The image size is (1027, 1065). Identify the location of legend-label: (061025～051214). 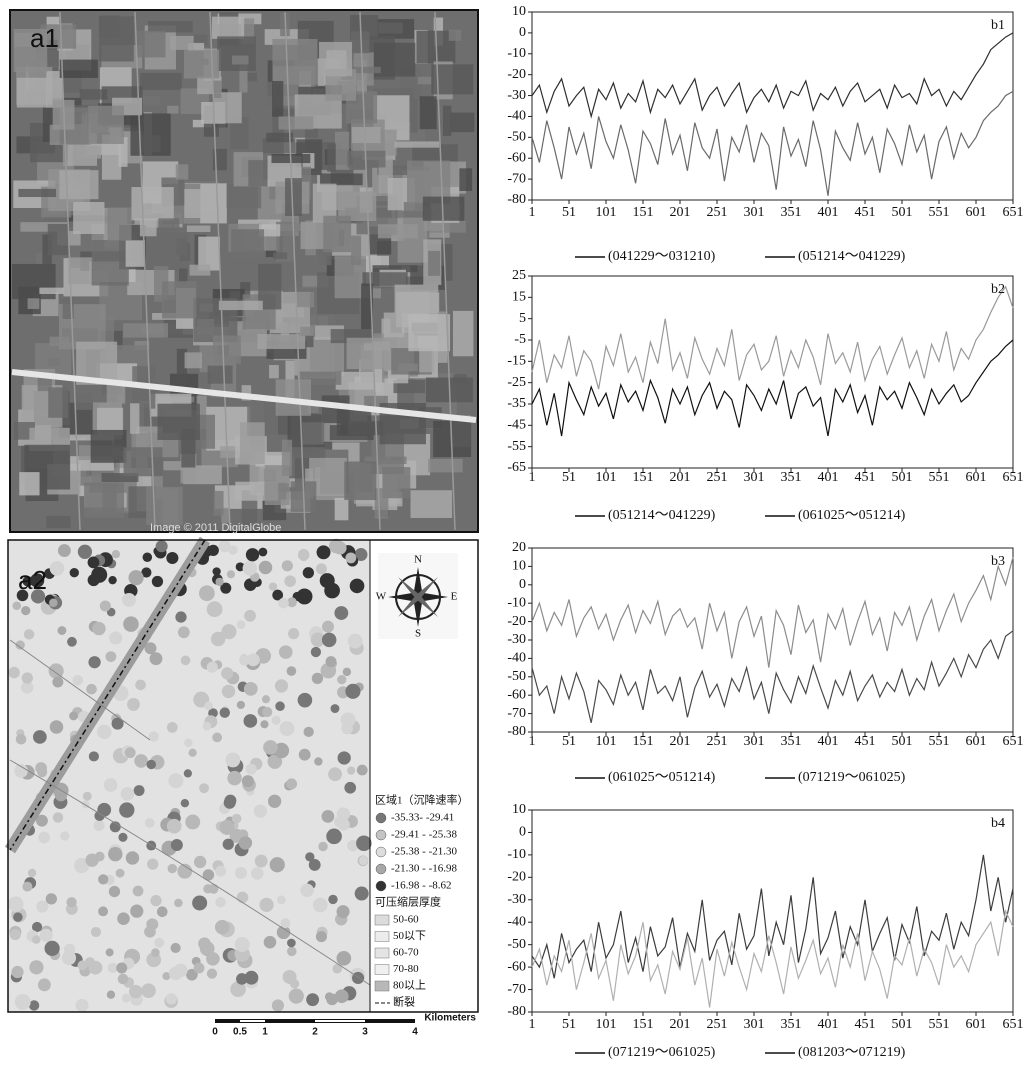
(662, 777).